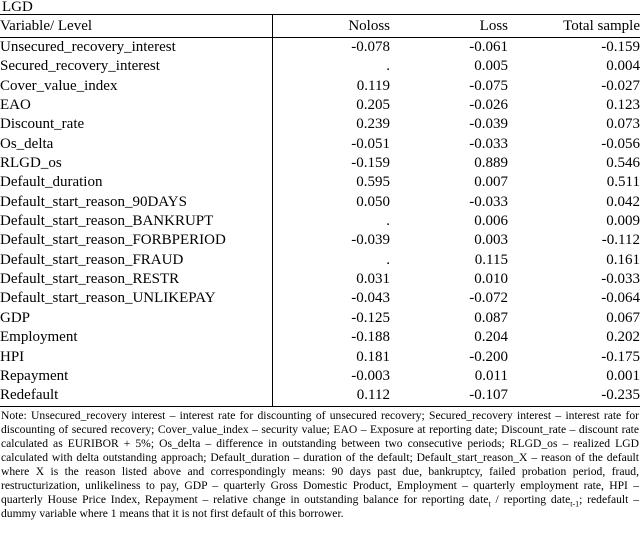 This screenshot has width=640, height=536. What do you see at coordinates (373, 201) in the screenshot?
I see `value-cell: 0.050` at bounding box center [373, 201].